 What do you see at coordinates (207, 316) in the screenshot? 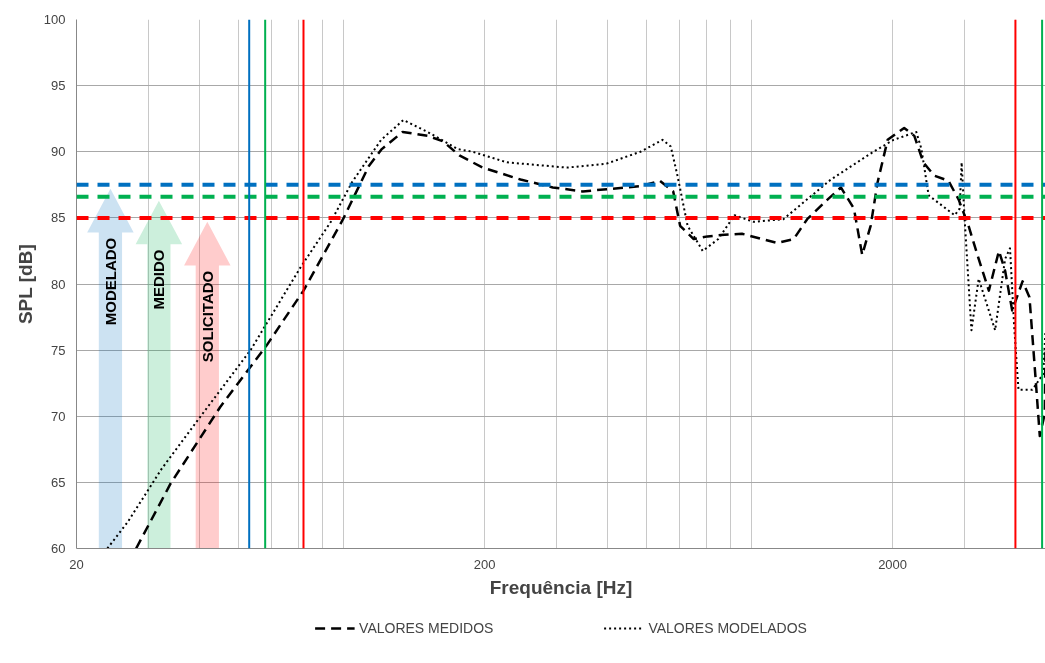
I see `annotation: SOLICITADO` at bounding box center [207, 316].